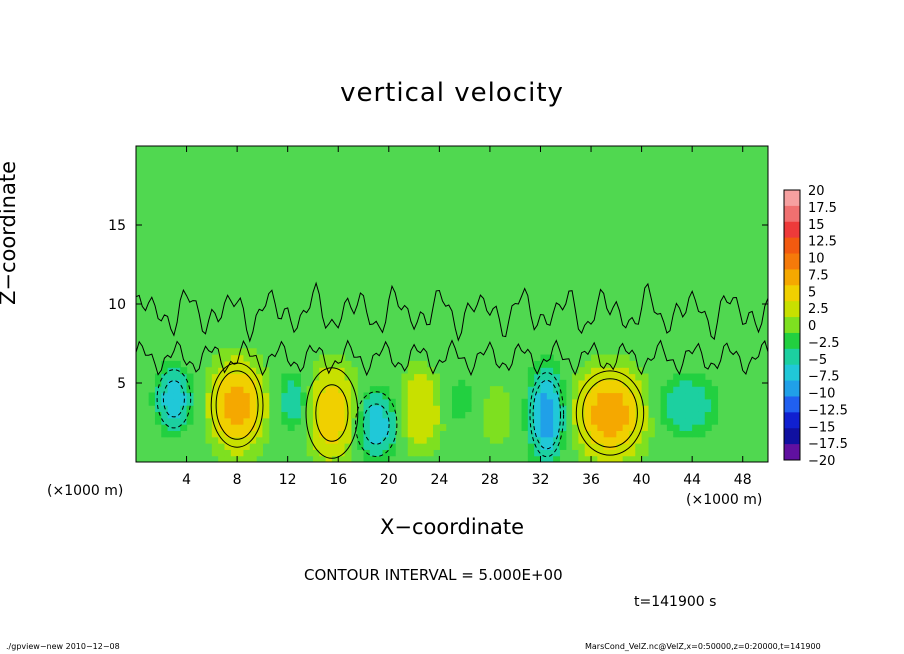 The image size is (904, 654). I want to click on x-tick-label: 12, so click(288, 480).